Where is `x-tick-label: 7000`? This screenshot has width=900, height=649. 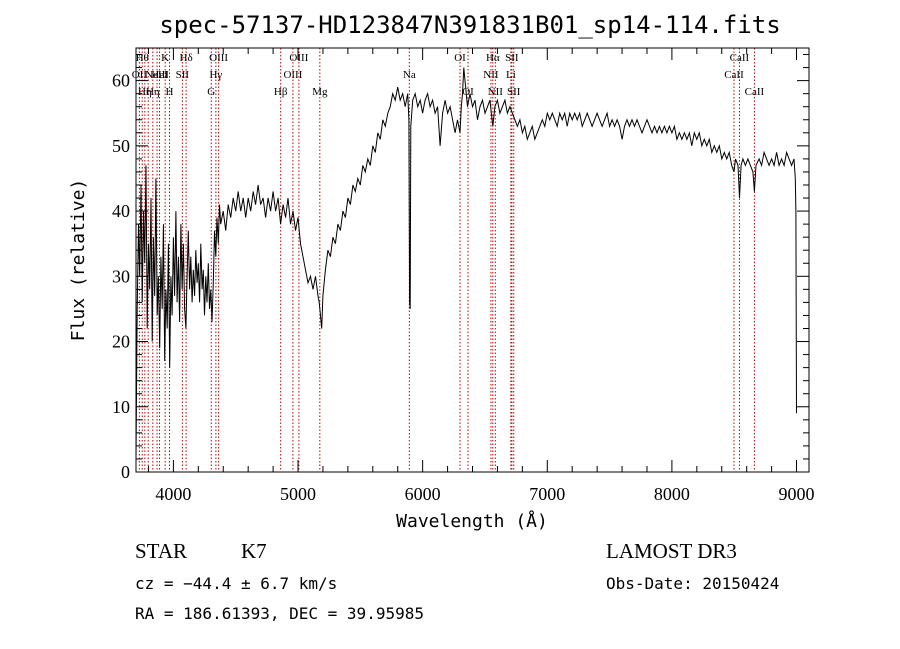
x-tick-label: 7000 is located at coordinates (547, 494).